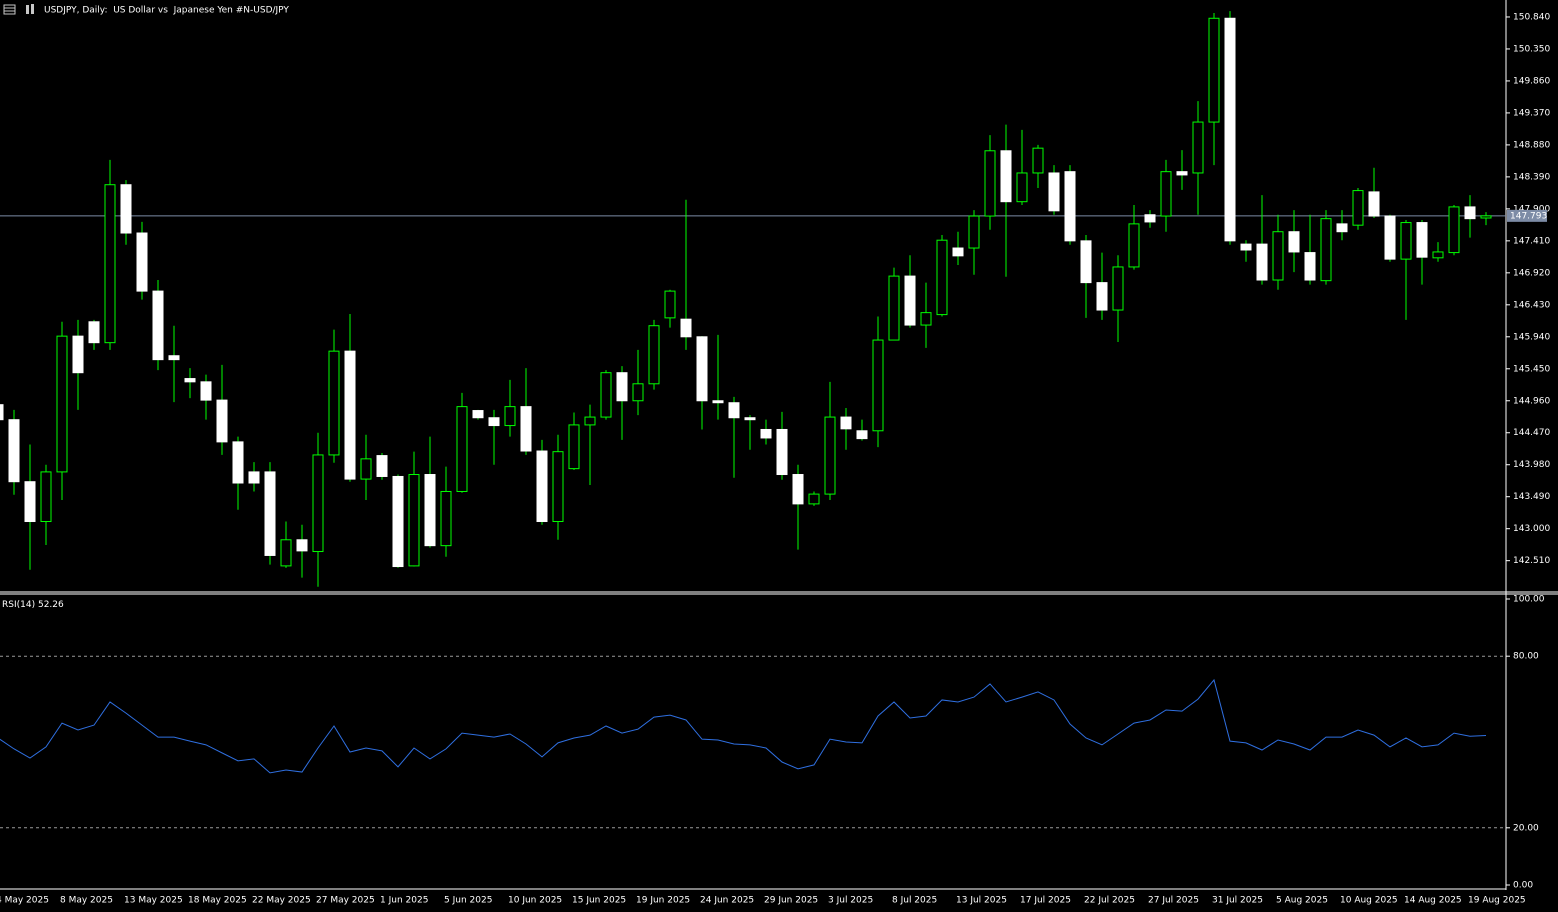 This screenshot has height=912, width=1558. I want to click on y-tick-label: 145.940, so click(1531, 337).